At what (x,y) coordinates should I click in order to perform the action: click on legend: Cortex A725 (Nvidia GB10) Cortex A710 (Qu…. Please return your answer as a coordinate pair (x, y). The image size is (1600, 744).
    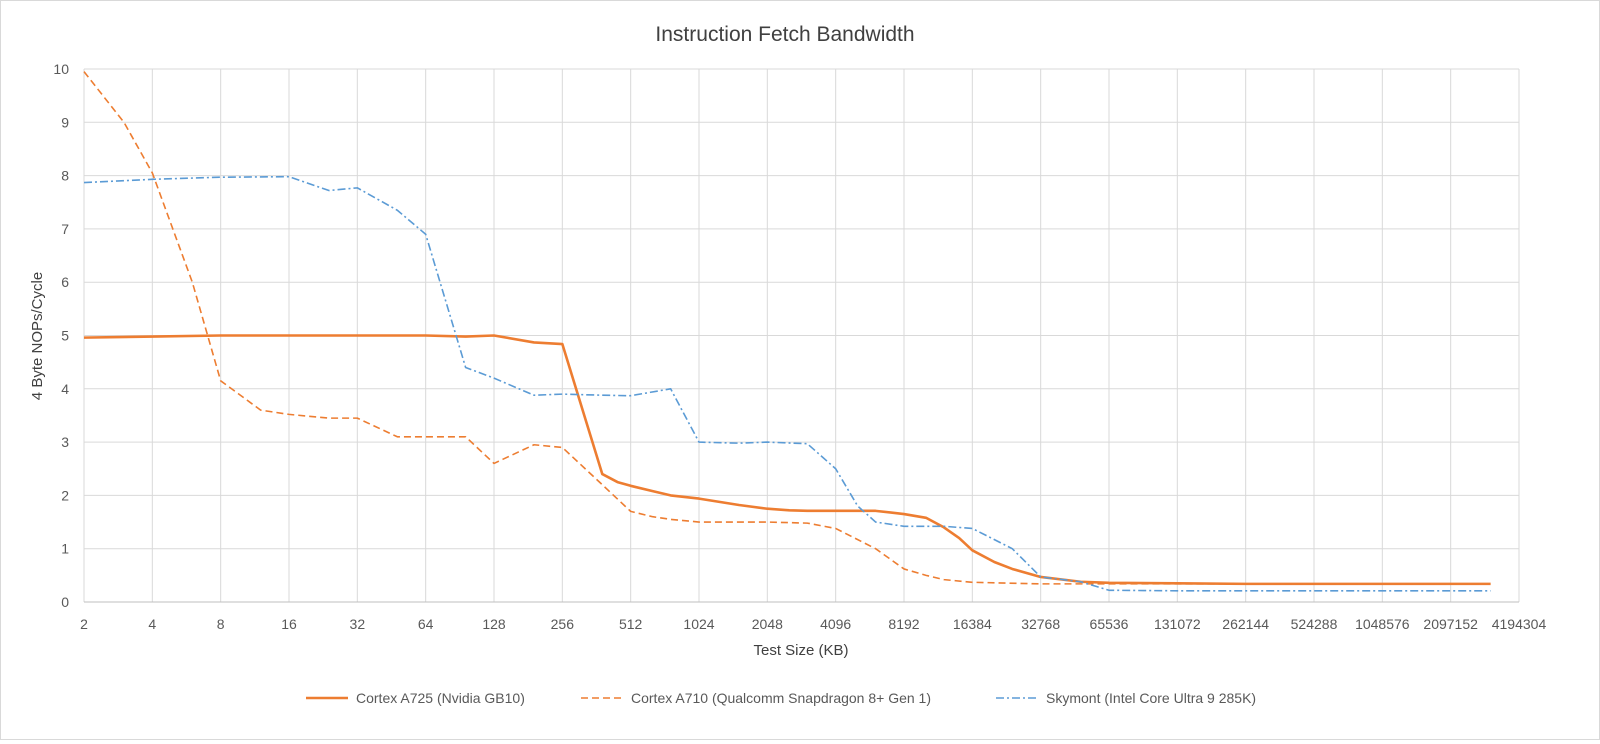
    Looking at the image, I should click on (781, 698).